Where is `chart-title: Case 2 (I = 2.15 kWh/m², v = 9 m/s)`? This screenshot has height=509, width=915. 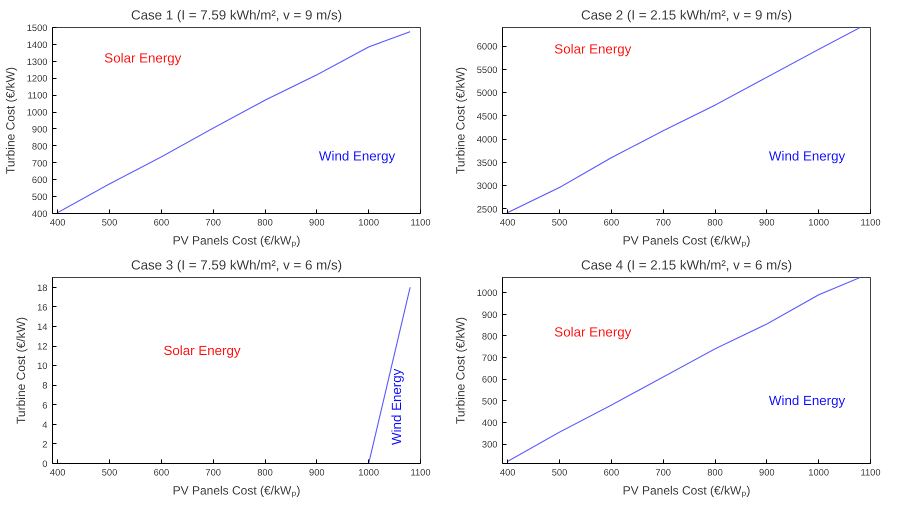
chart-title: Case 2 (I = 2.15 kWh/m², v = 9 m/s) is located at coordinates (686, 15).